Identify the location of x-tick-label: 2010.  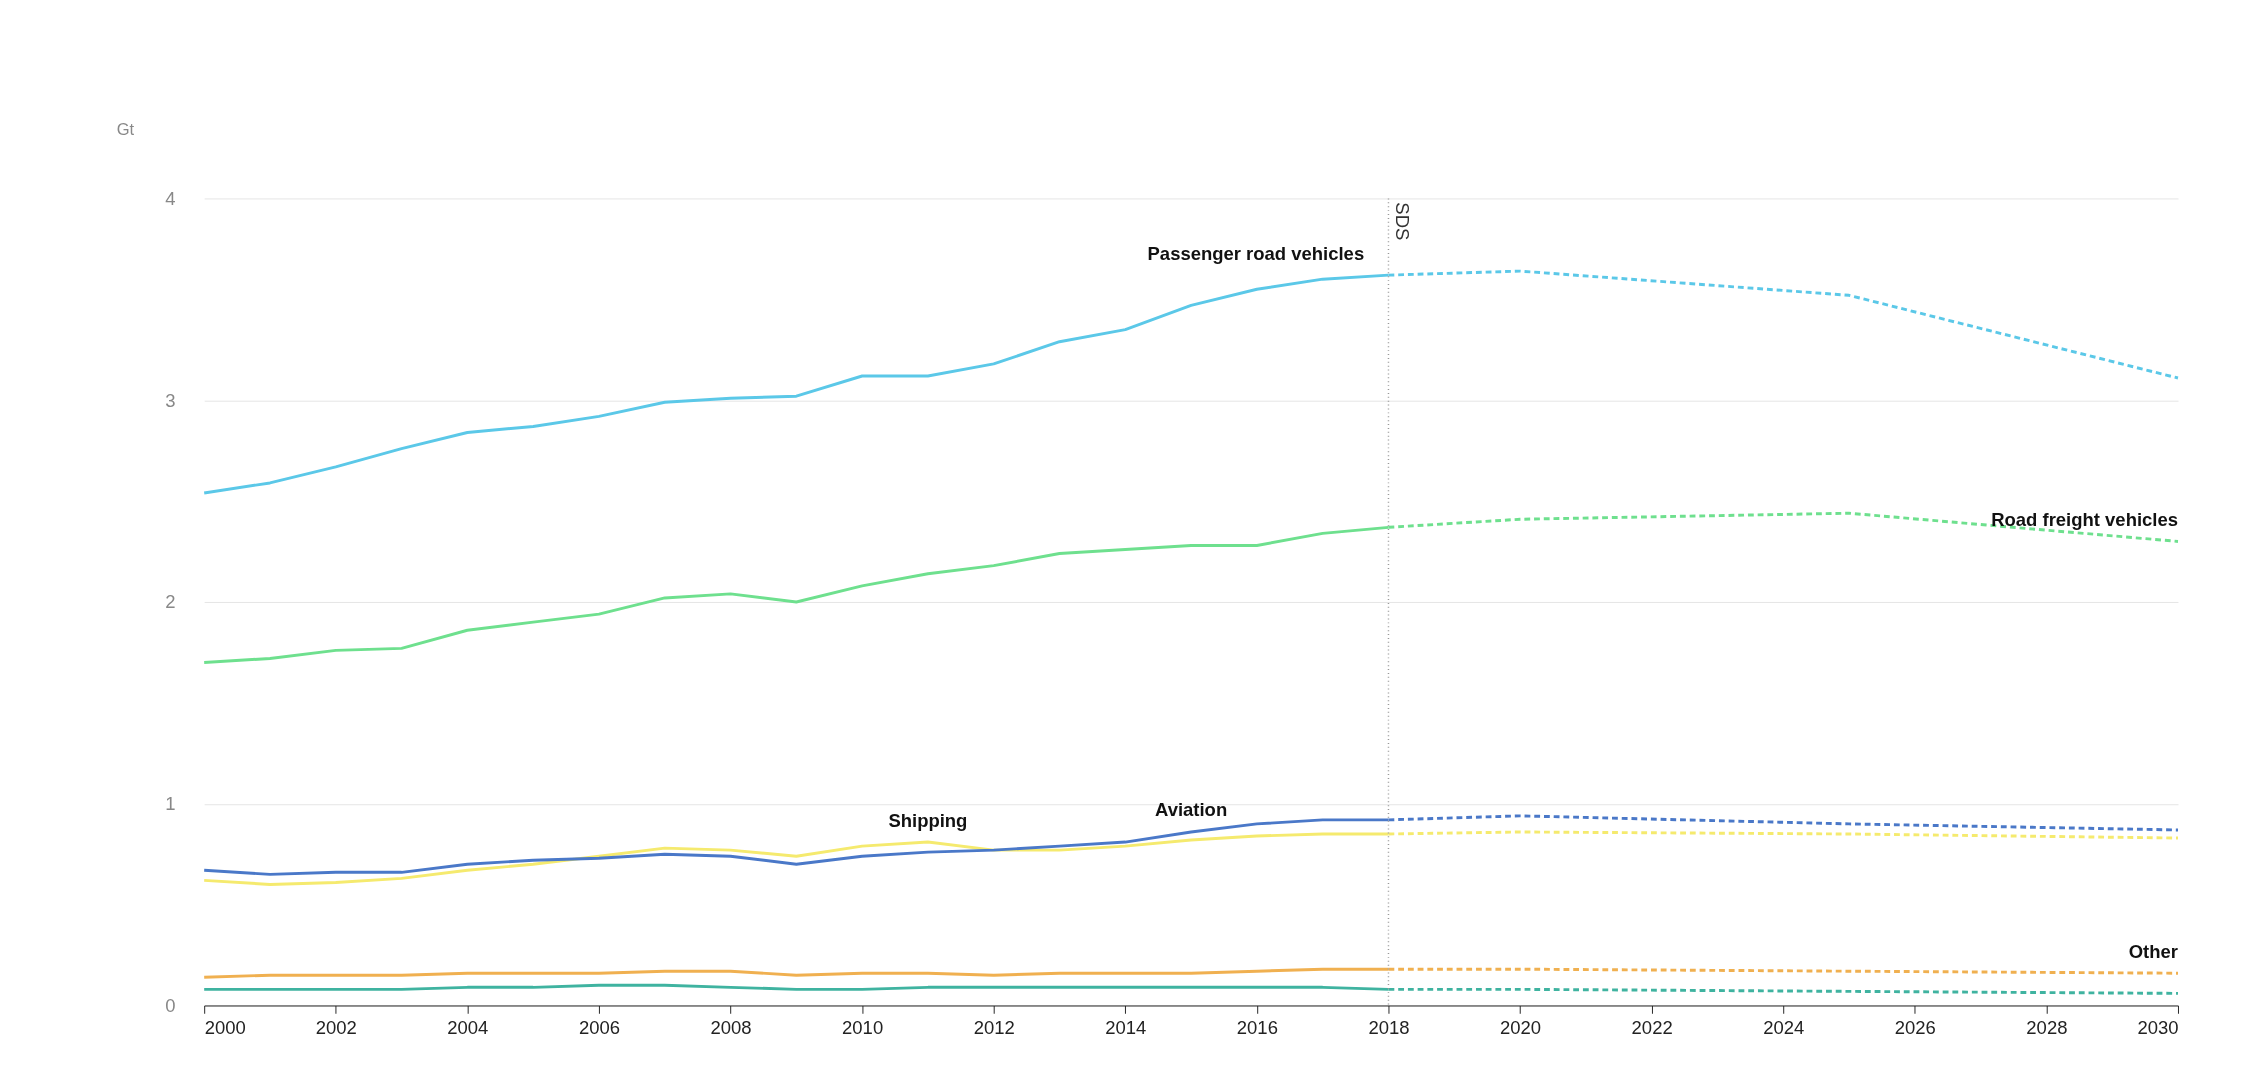
(863, 1028).